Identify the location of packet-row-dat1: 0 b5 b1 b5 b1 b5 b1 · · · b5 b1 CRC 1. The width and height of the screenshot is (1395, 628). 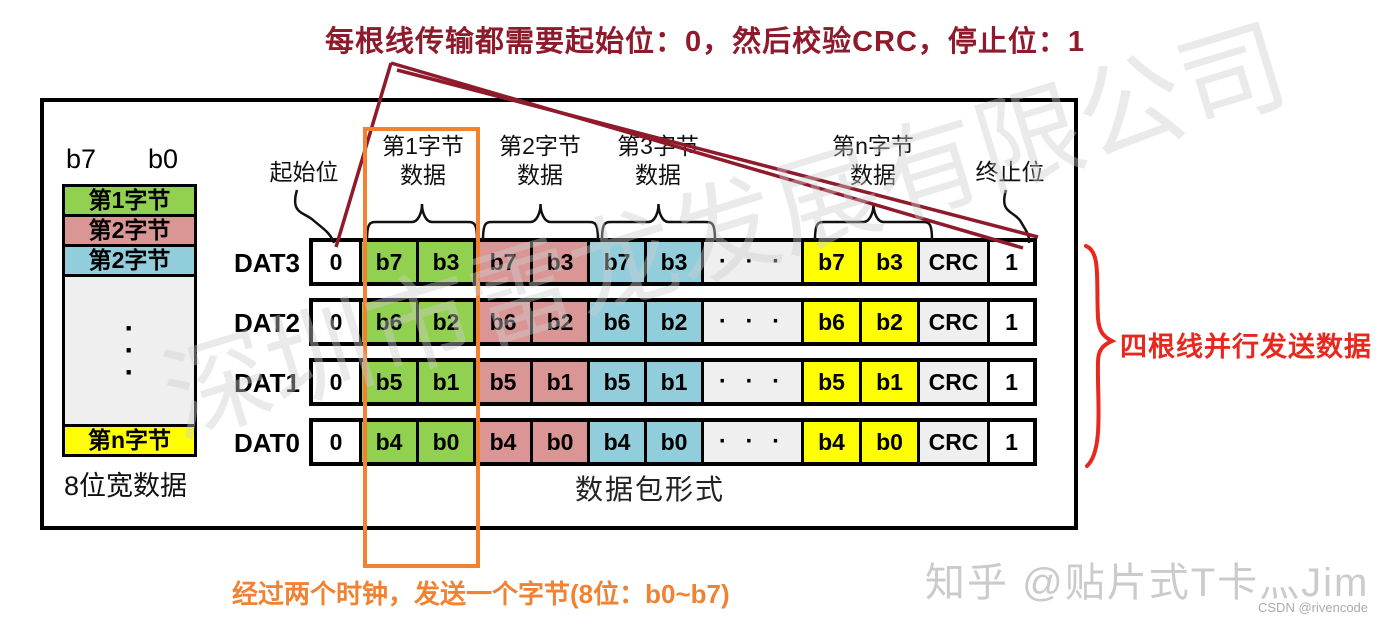
(673, 382).